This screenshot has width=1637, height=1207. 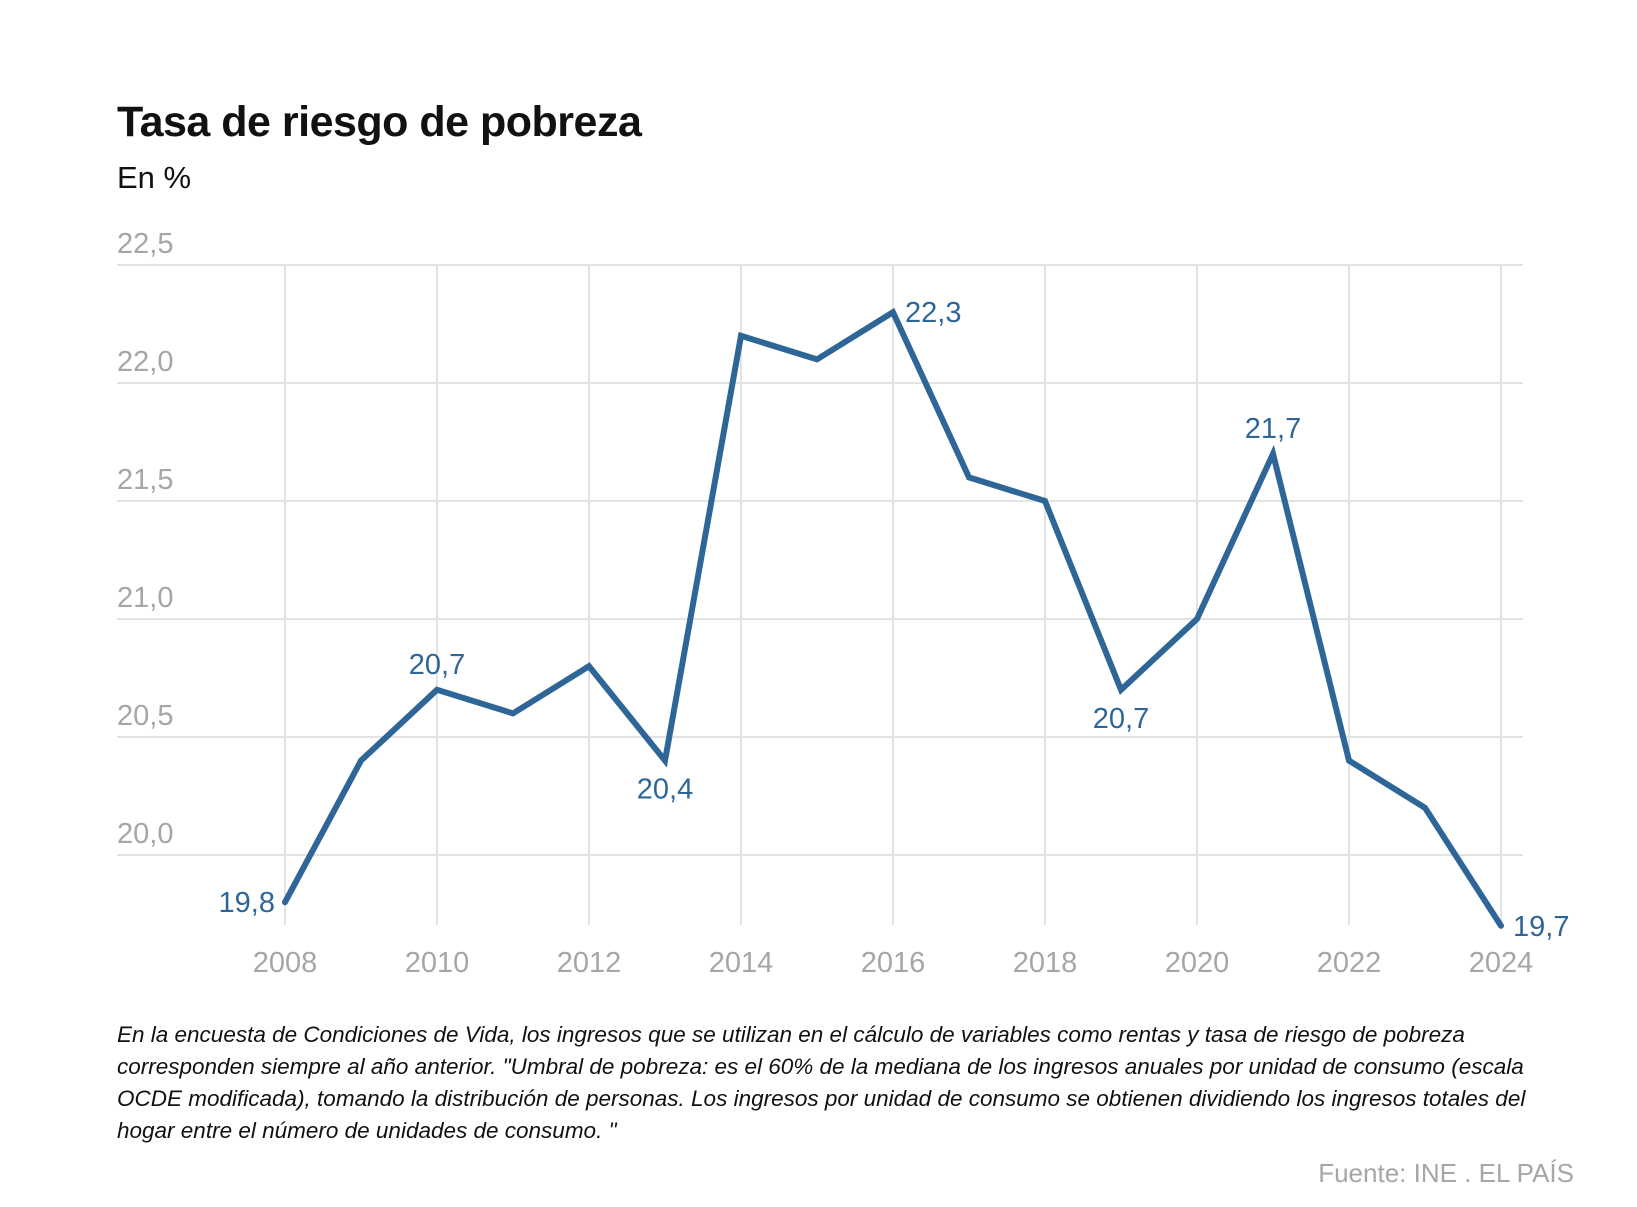 I want to click on x-tick-label: 2024, so click(x=1501, y=963).